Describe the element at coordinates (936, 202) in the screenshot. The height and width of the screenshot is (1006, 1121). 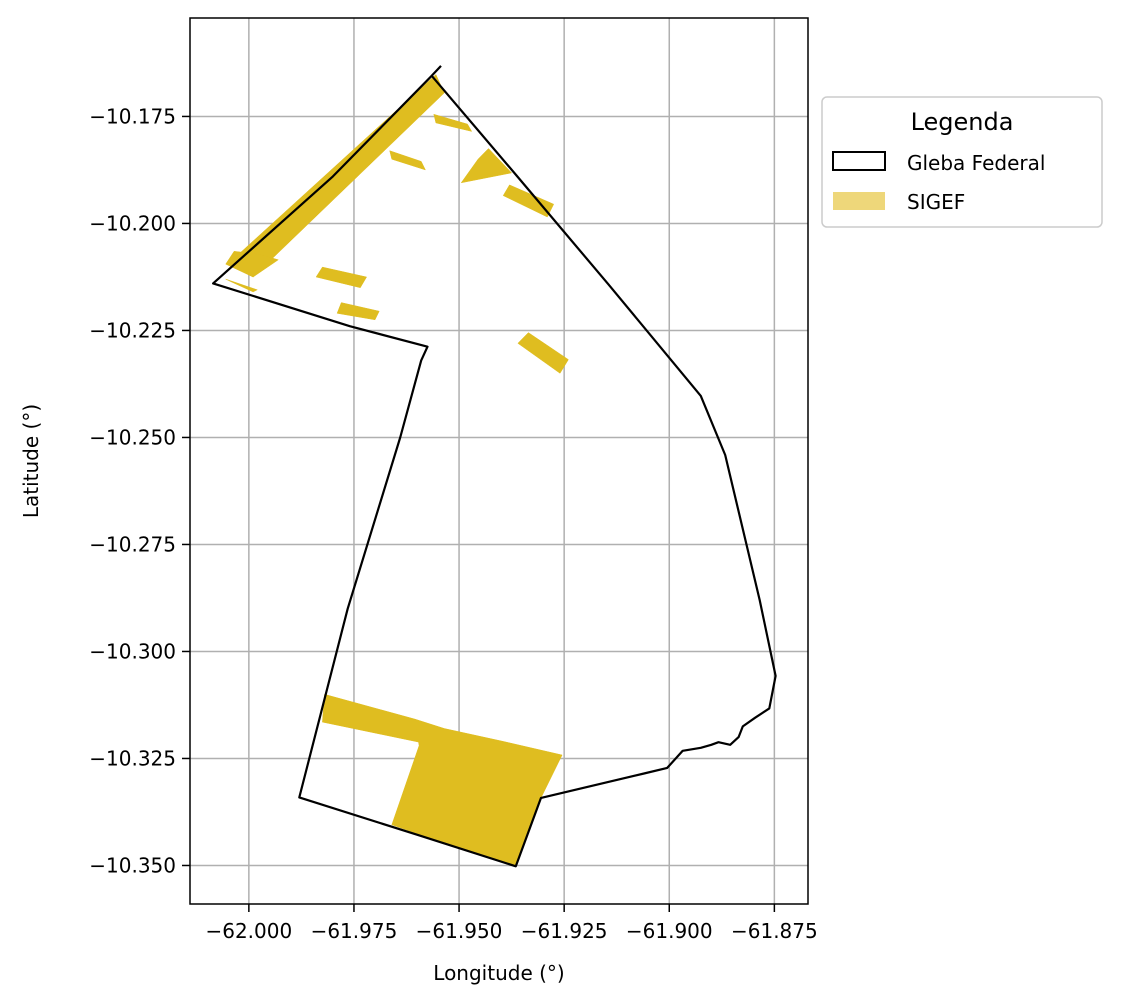
I see `legend-label-sigef: SIGEF` at that location.